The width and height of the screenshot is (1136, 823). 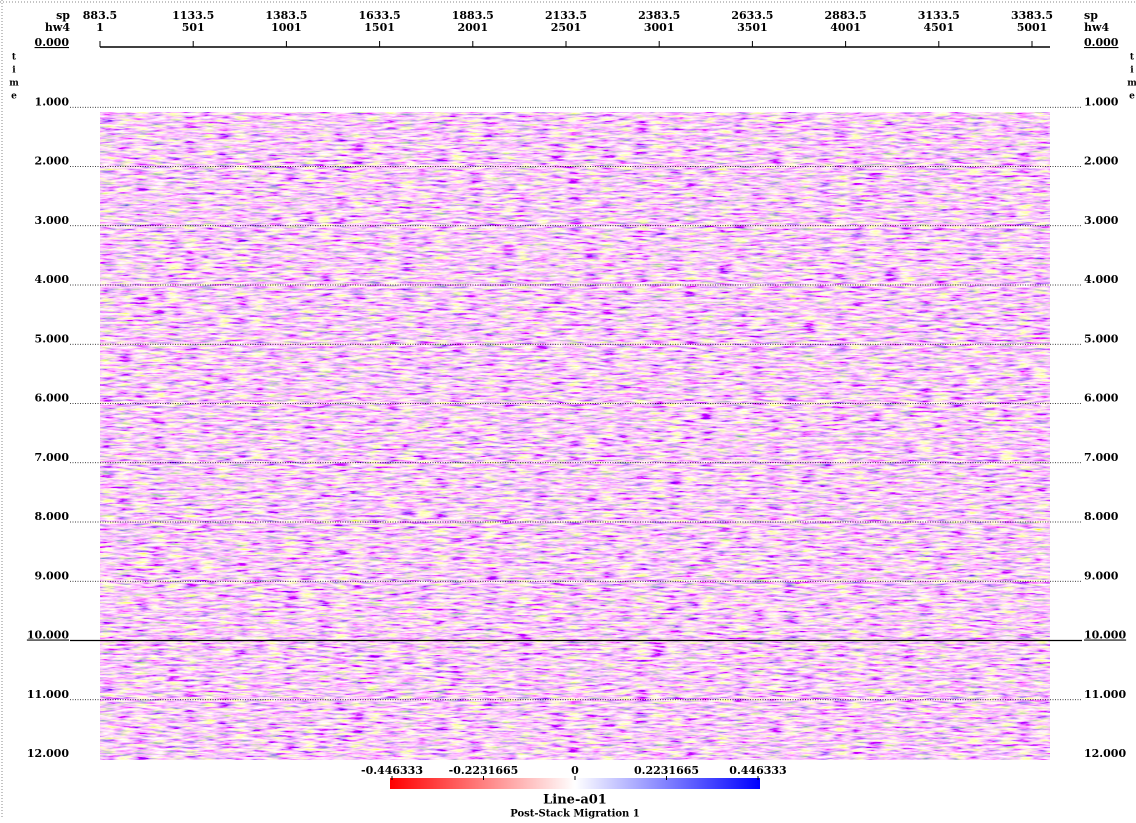 I want to click on top-tick-label: 883.5, so click(x=100, y=15).